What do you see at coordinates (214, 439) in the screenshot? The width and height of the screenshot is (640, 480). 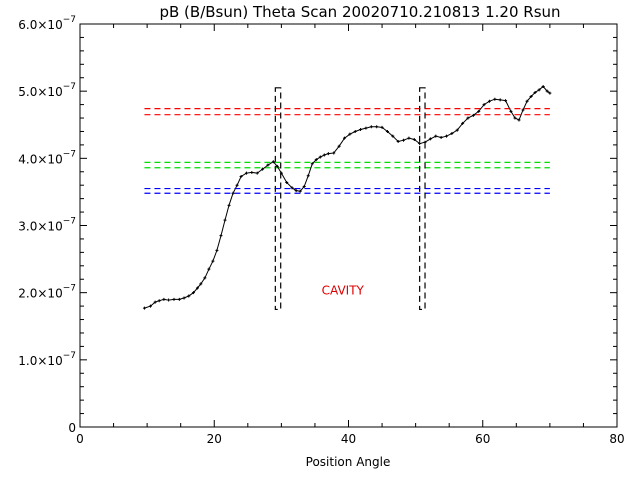 I see `x-tick-label: 20` at bounding box center [214, 439].